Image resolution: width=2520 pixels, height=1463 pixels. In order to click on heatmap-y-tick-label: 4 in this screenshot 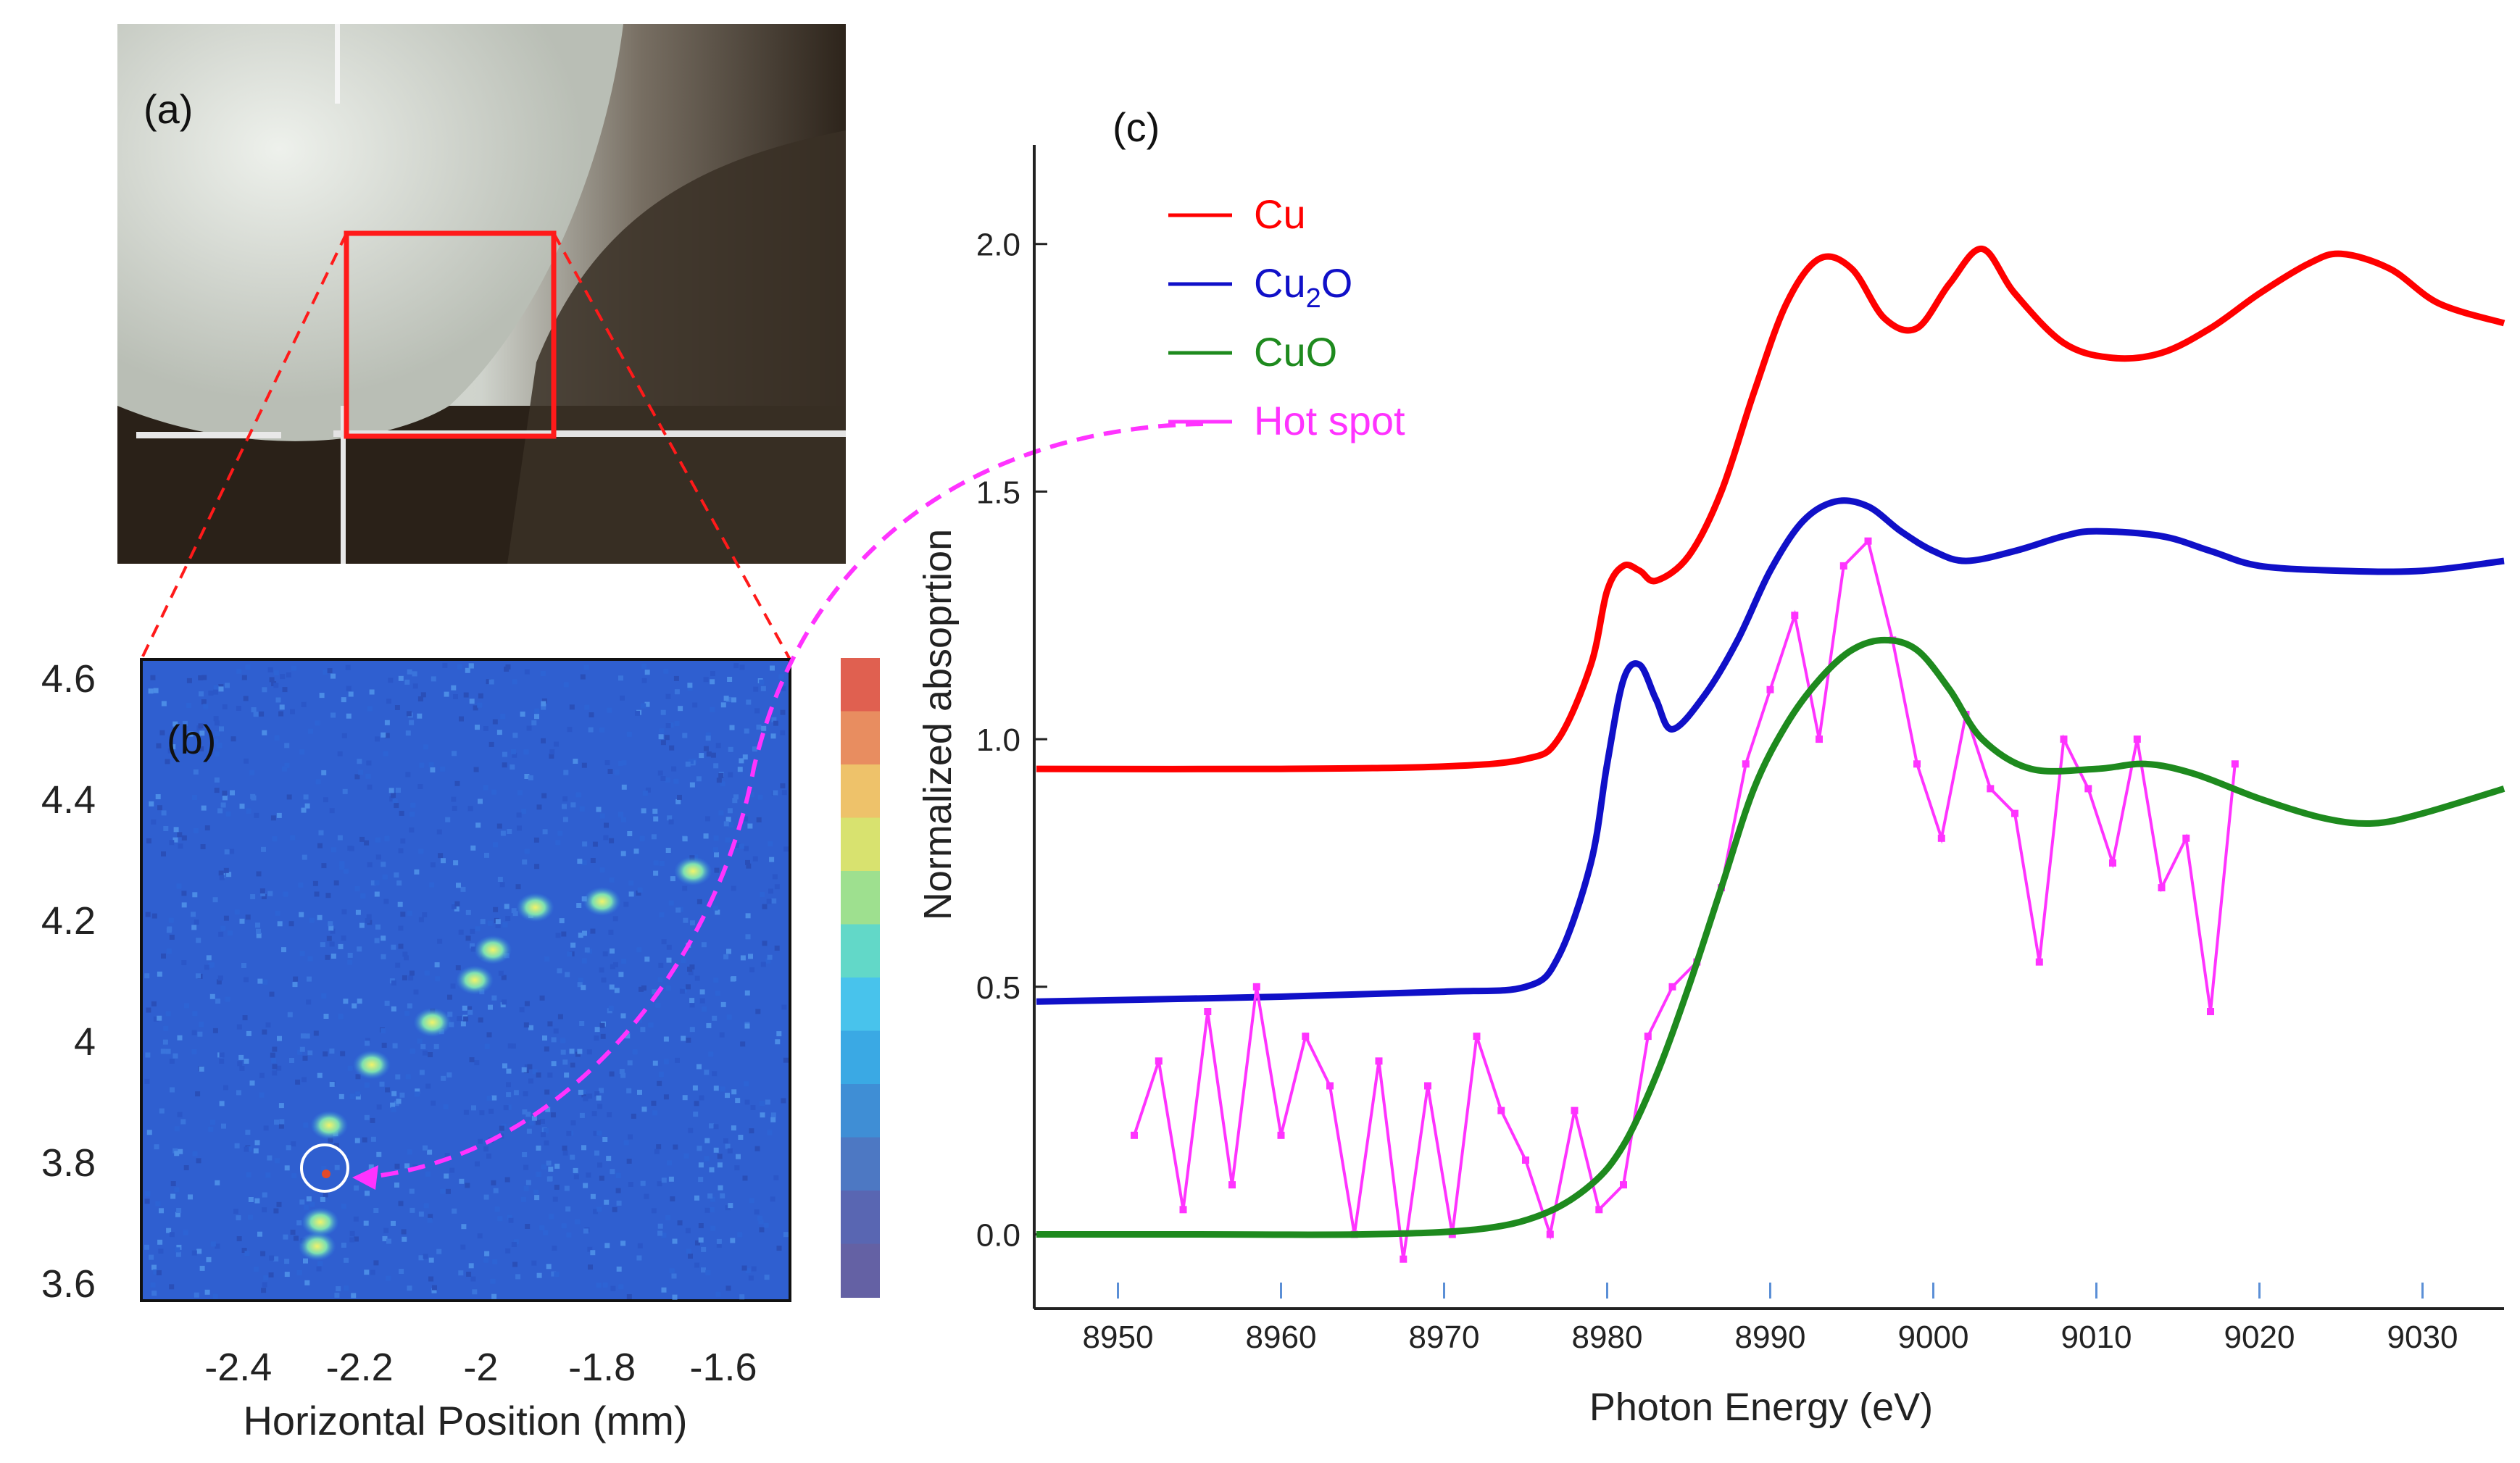, I will do `click(85, 1042)`.